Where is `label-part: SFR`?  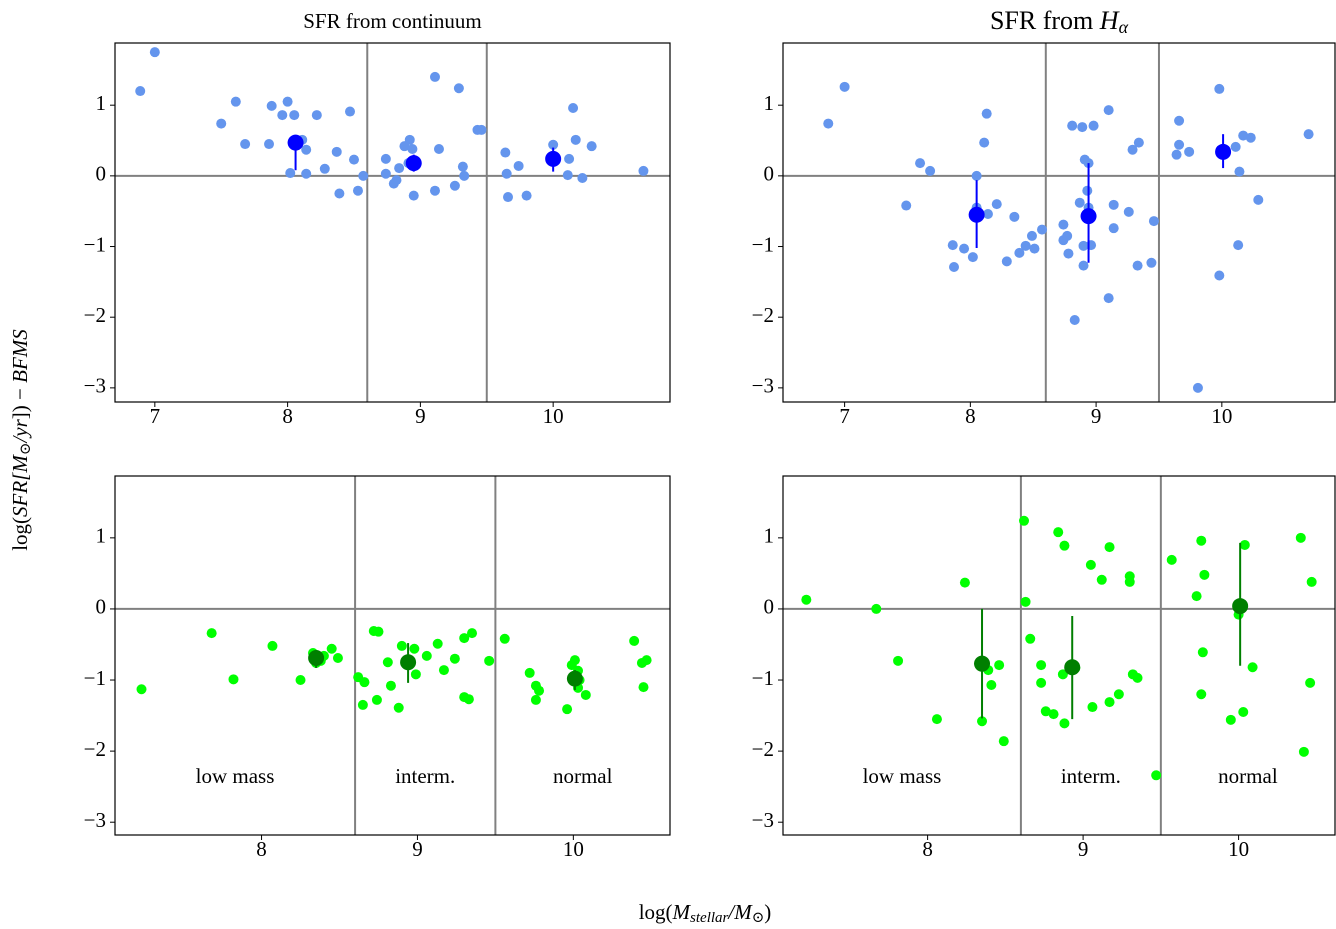
label-part: SFR is located at coordinates (20, 499).